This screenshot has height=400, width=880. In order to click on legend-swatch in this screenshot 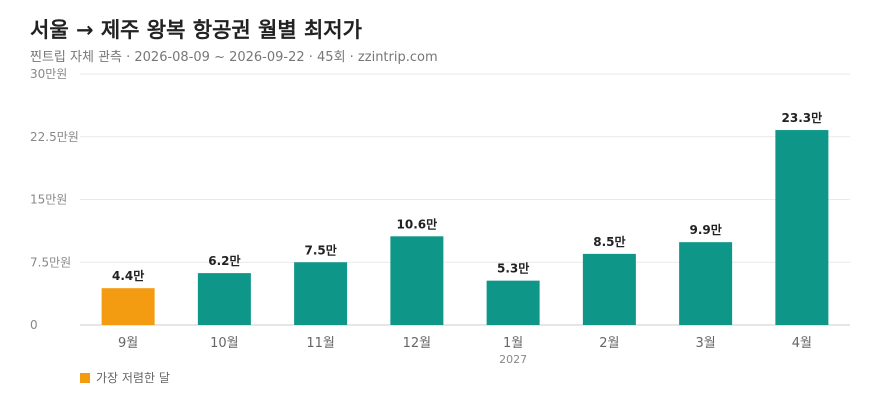, I will do `click(85, 377)`.